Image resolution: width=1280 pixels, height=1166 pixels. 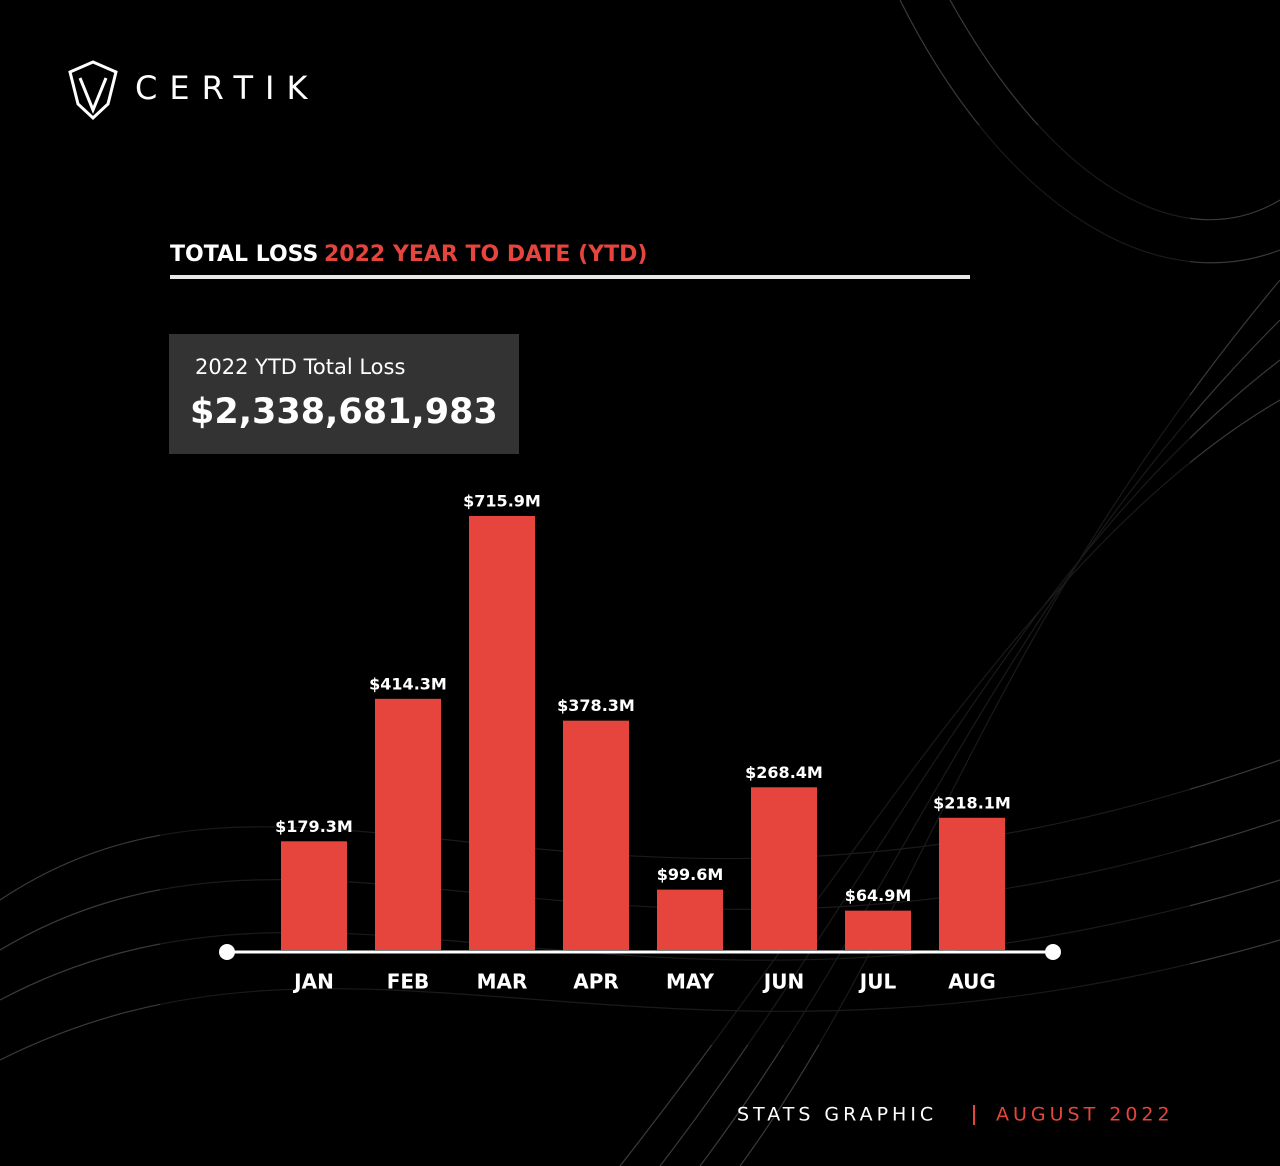 I want to click on value-label: $715.9M, so click(x=502, y=500).